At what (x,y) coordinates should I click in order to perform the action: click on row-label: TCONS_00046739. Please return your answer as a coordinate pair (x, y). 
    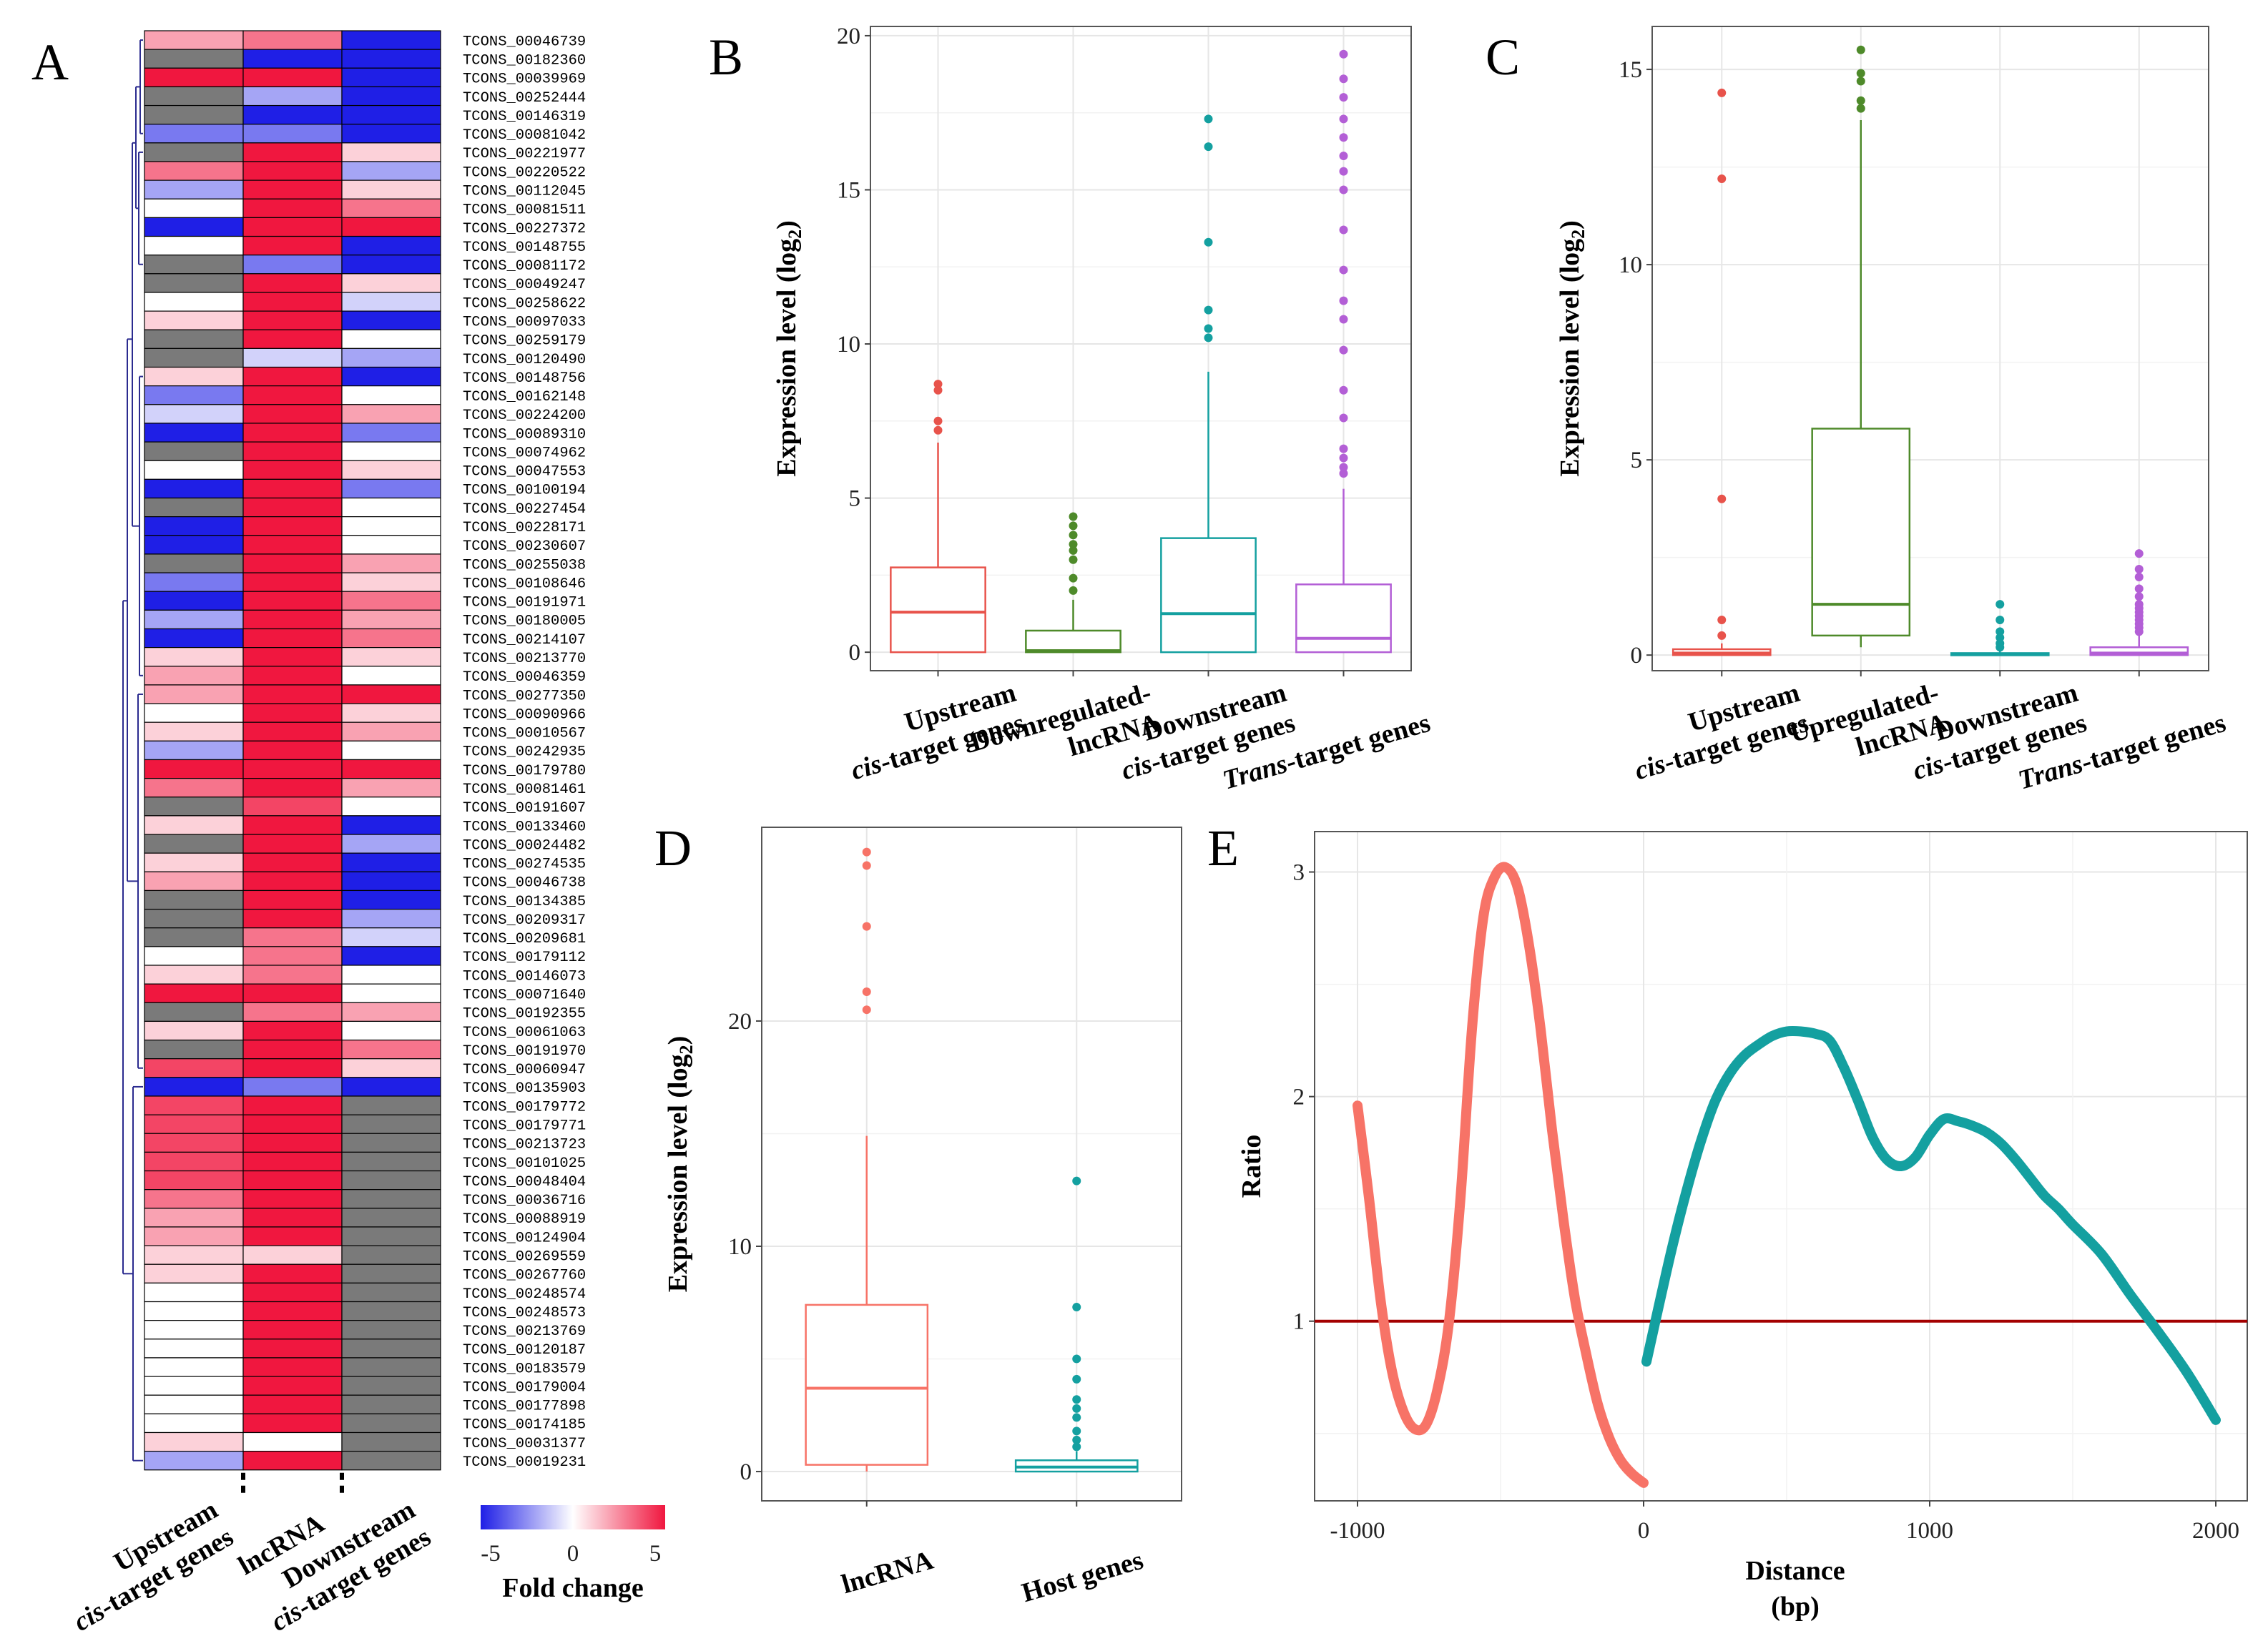
    Looking at the image, I should click on (524, 42).